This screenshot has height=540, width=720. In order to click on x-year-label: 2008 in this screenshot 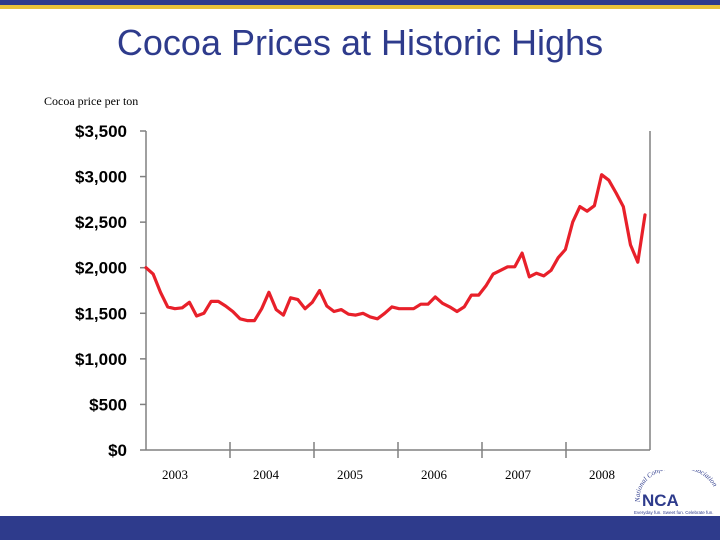, I will do `click(602, 474)`.